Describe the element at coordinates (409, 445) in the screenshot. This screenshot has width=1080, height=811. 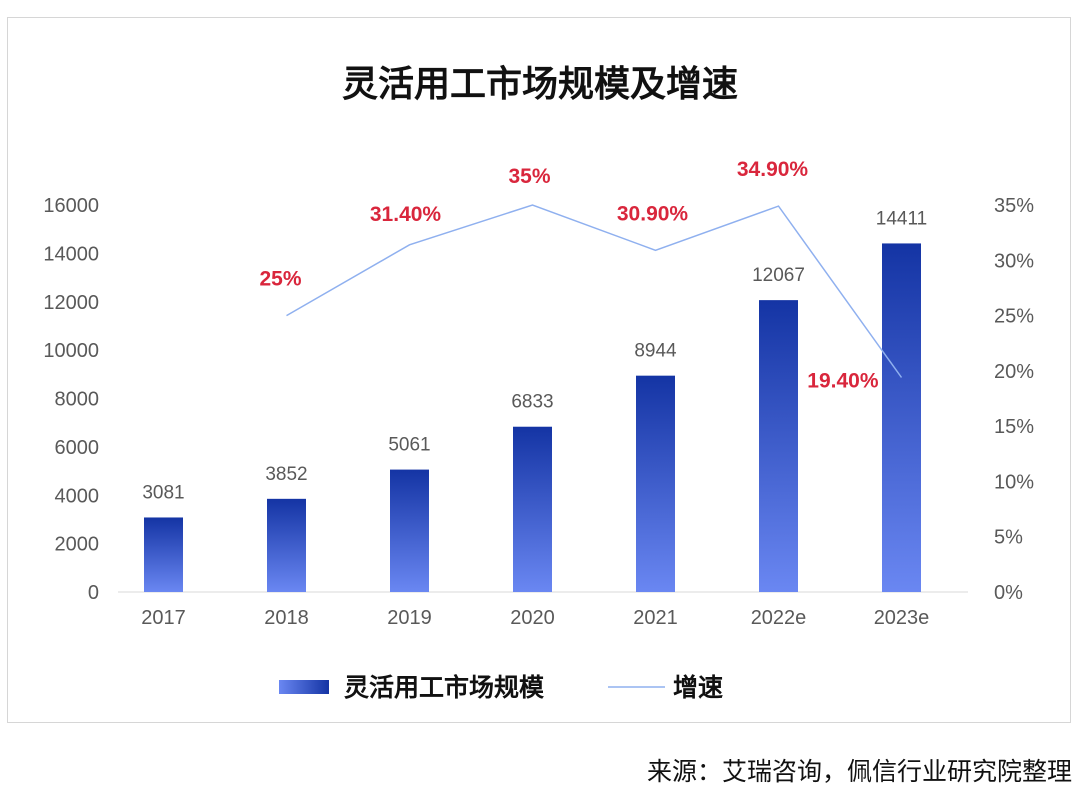
I see `bar-data-label: 5061` at that location.